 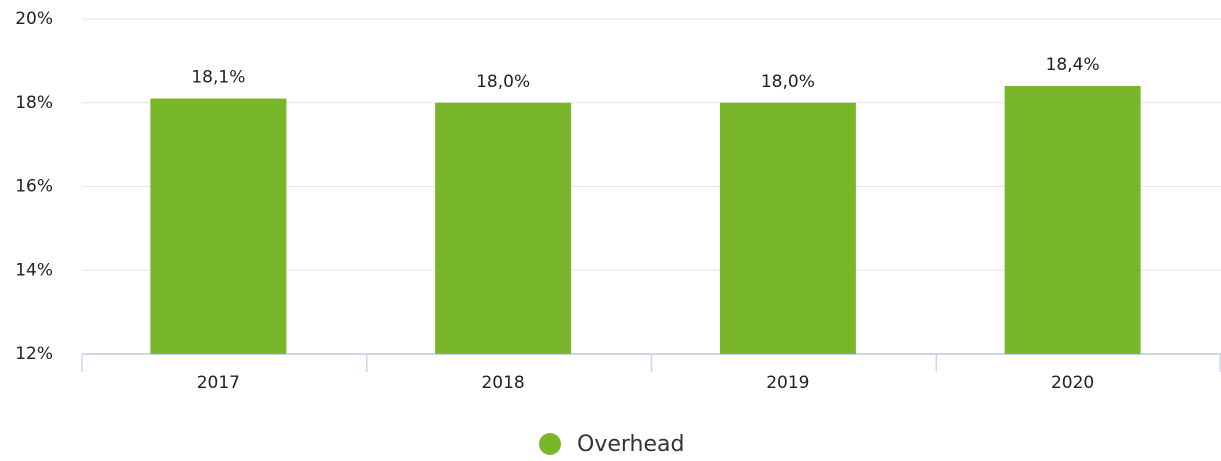 I want to click on y-tick-label: 16%, so click(x=34, y=187).